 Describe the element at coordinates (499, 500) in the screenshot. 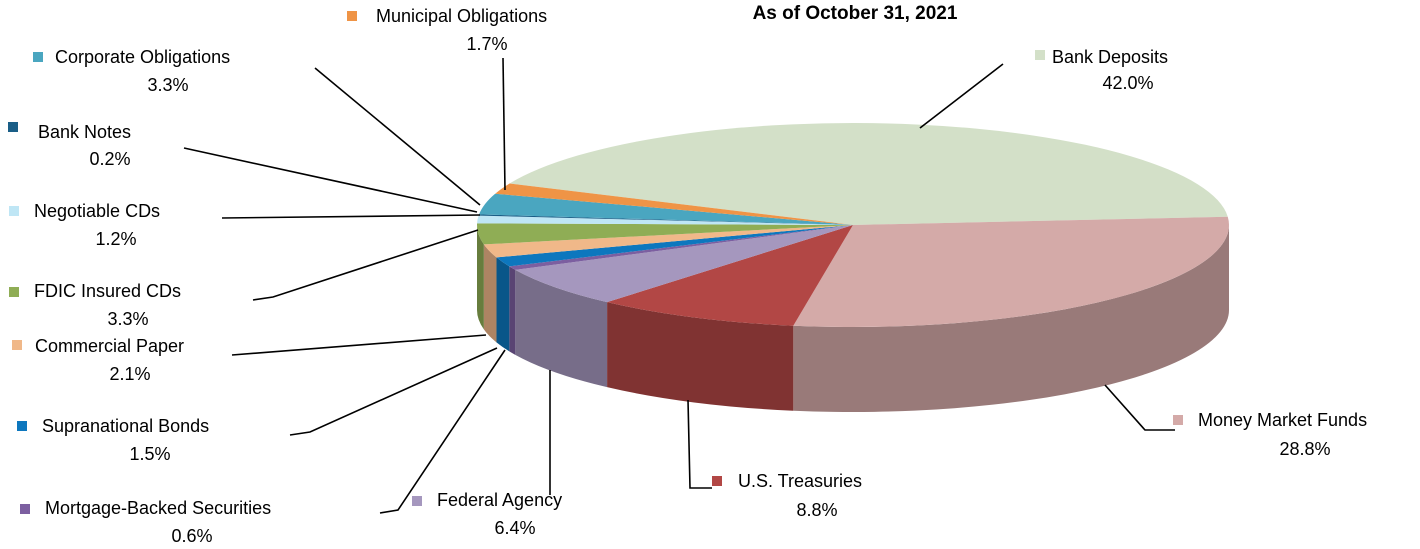

I see `category-label: Federal Agency` at that location.